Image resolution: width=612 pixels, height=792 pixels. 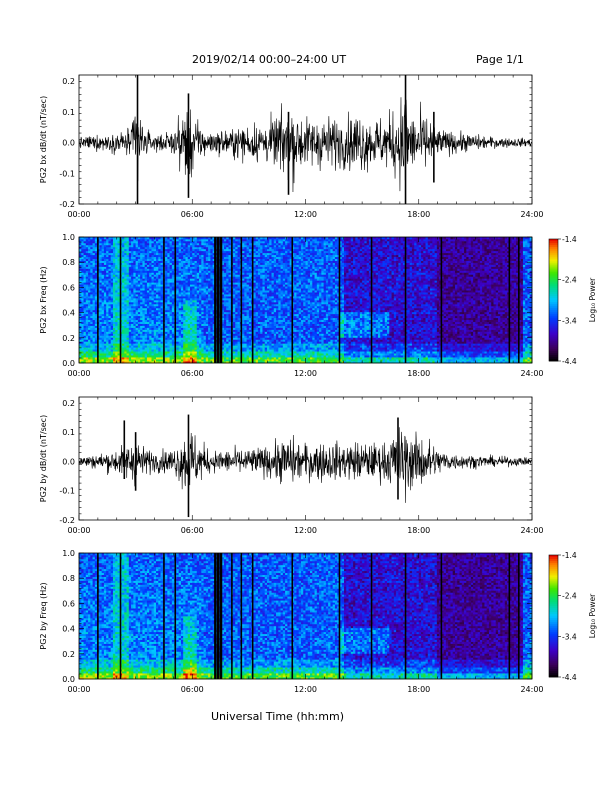 What do you see at coordinates (43, 615) in the screenshot?
I see `y-axis-label: PG2 by Freq (Hz)` at bounding box center [43, 615].